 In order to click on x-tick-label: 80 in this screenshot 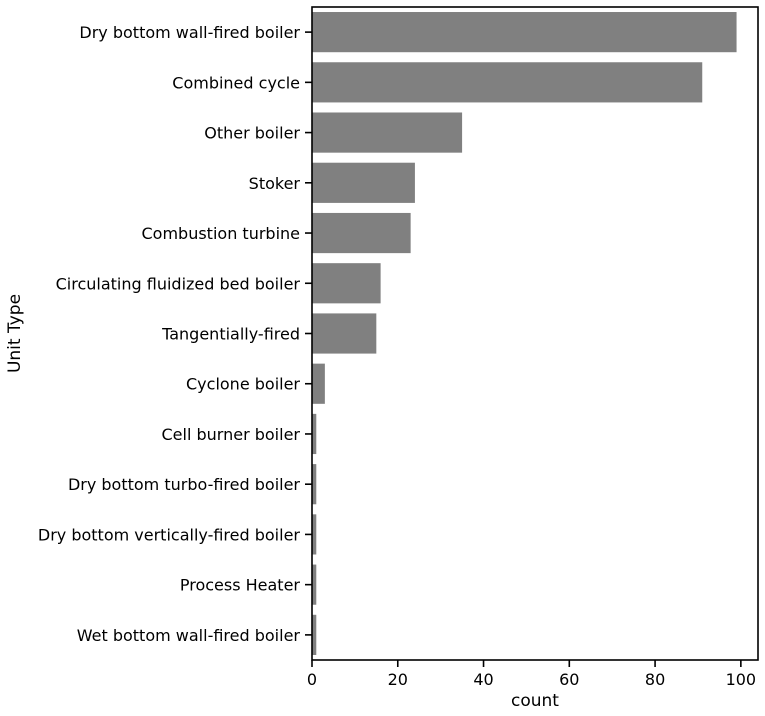, I will do `click(655, 679)`.